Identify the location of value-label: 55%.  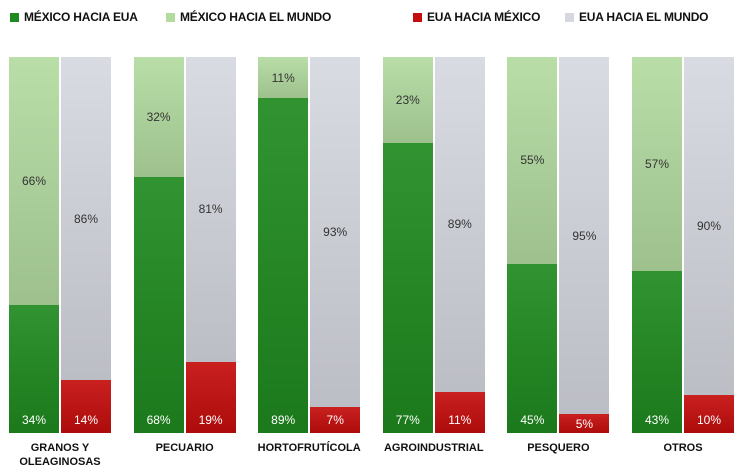
(532, 160).